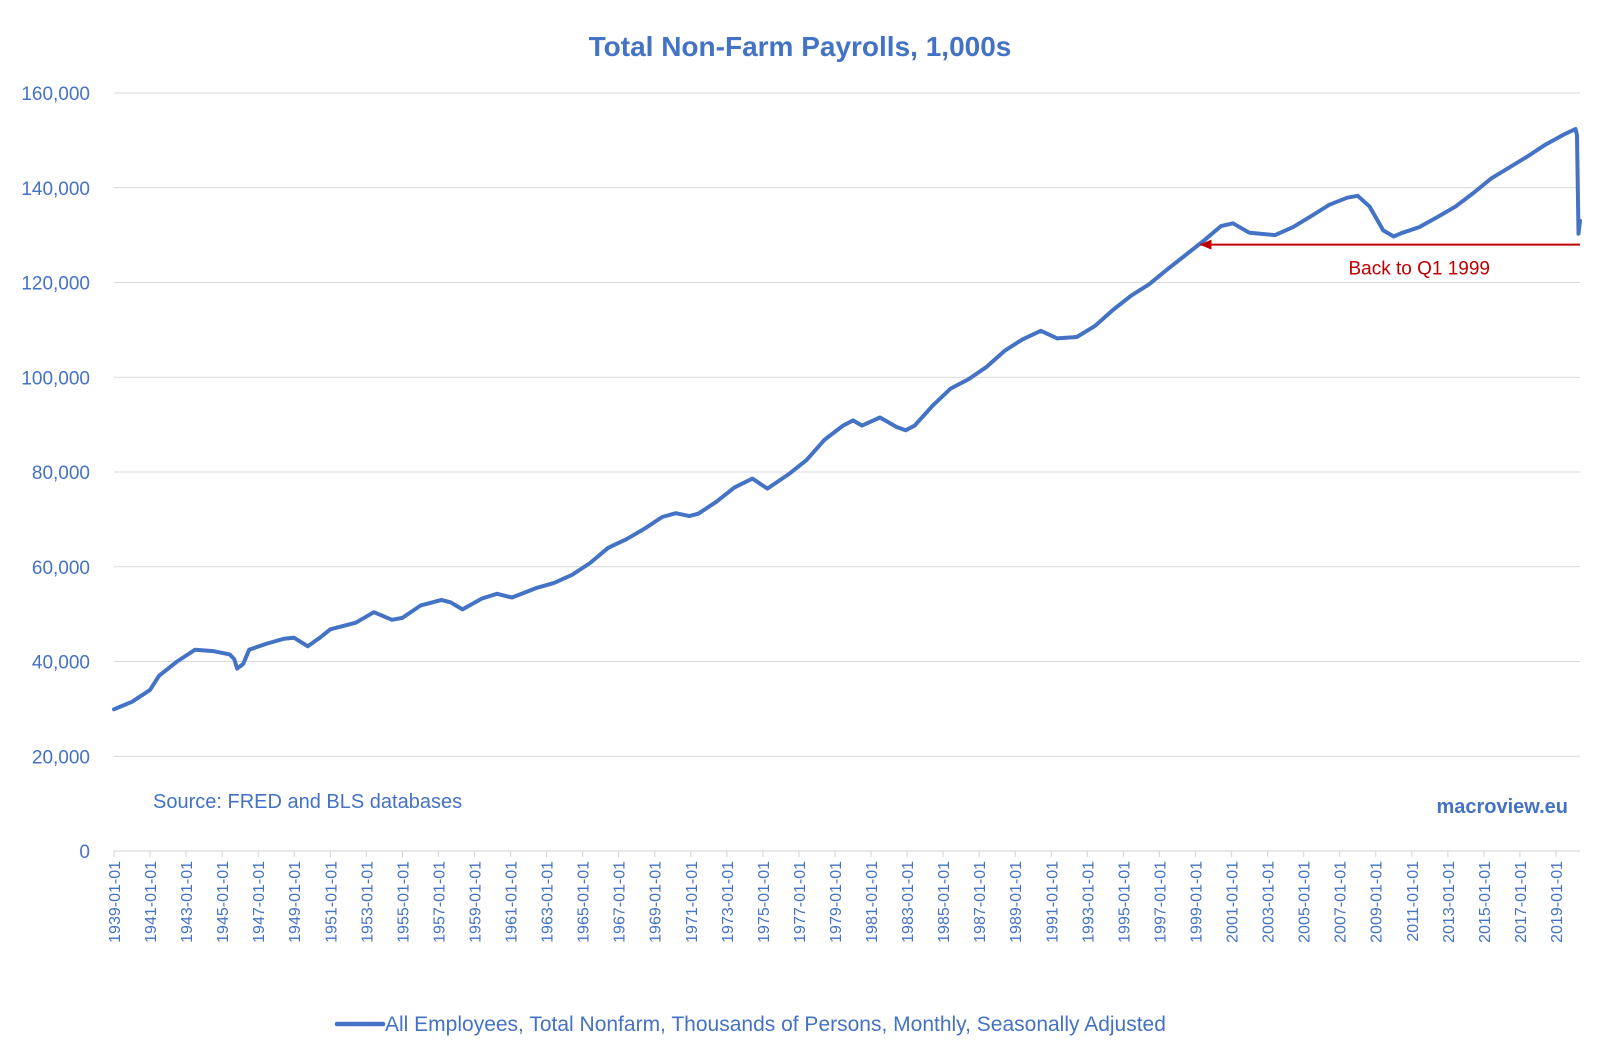 This screenshot has height=1054, width=1600. Describe the element at coordinates (1521, 902) in the screenshot. I see `x-tick-label: 2017-01-01` at that location.